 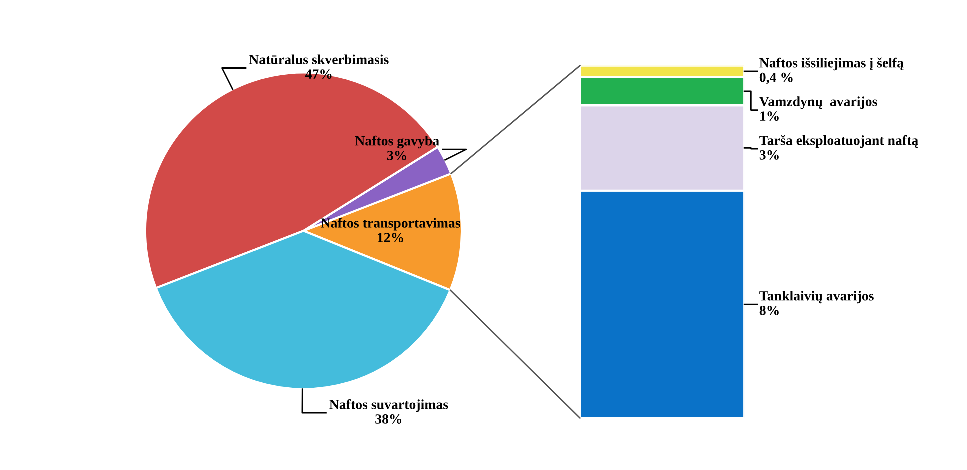 What do you see at coordinates (819, 103) in the screenshot?
I see `series-label: Vamzdynų avarijos` at bounding box center [819, 103].